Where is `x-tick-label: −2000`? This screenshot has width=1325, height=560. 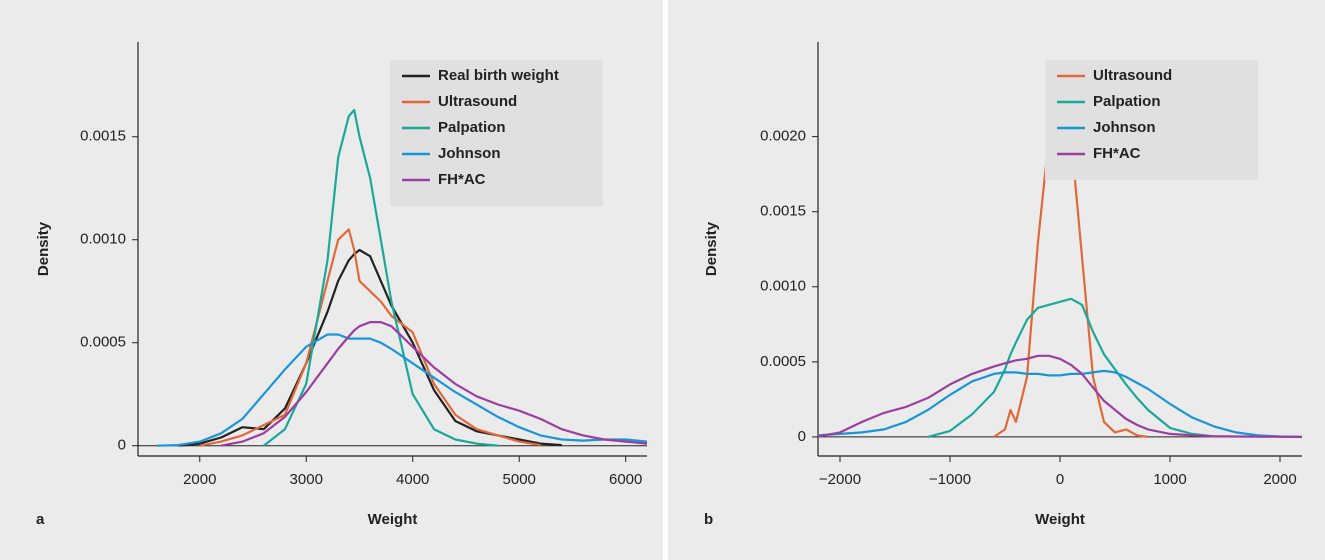 x-tick-label: −2000 is located at coordinates (840, 479).